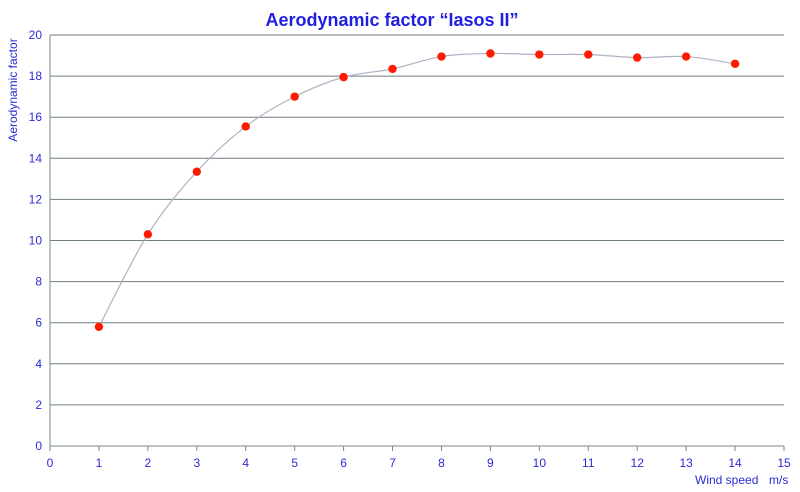  I want to click on y-tick-label: 18, so click(36, 76).